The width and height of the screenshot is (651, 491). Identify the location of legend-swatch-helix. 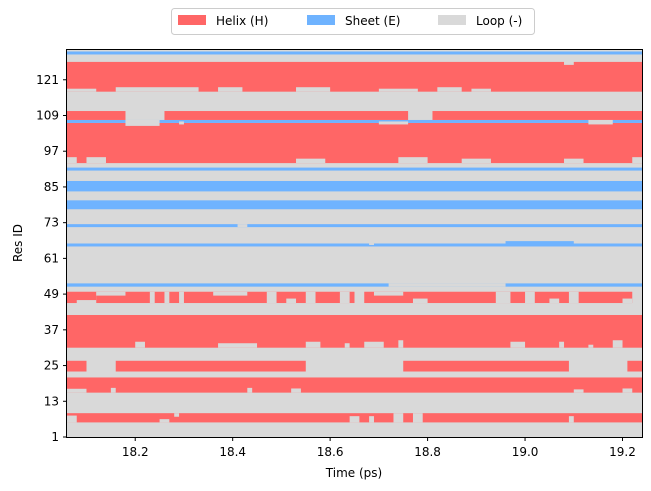
(192, 20).